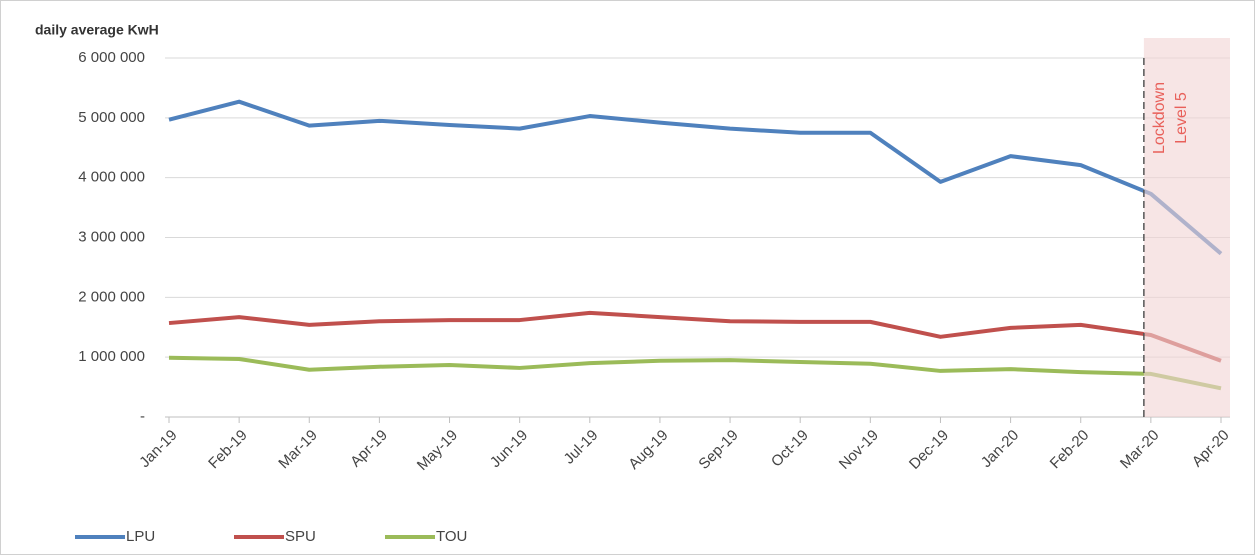  What do you see at coordinates (111, 356) in the screenshot?
I see `y-tick-label: 1 000 000` at bounding box center [111, 356].